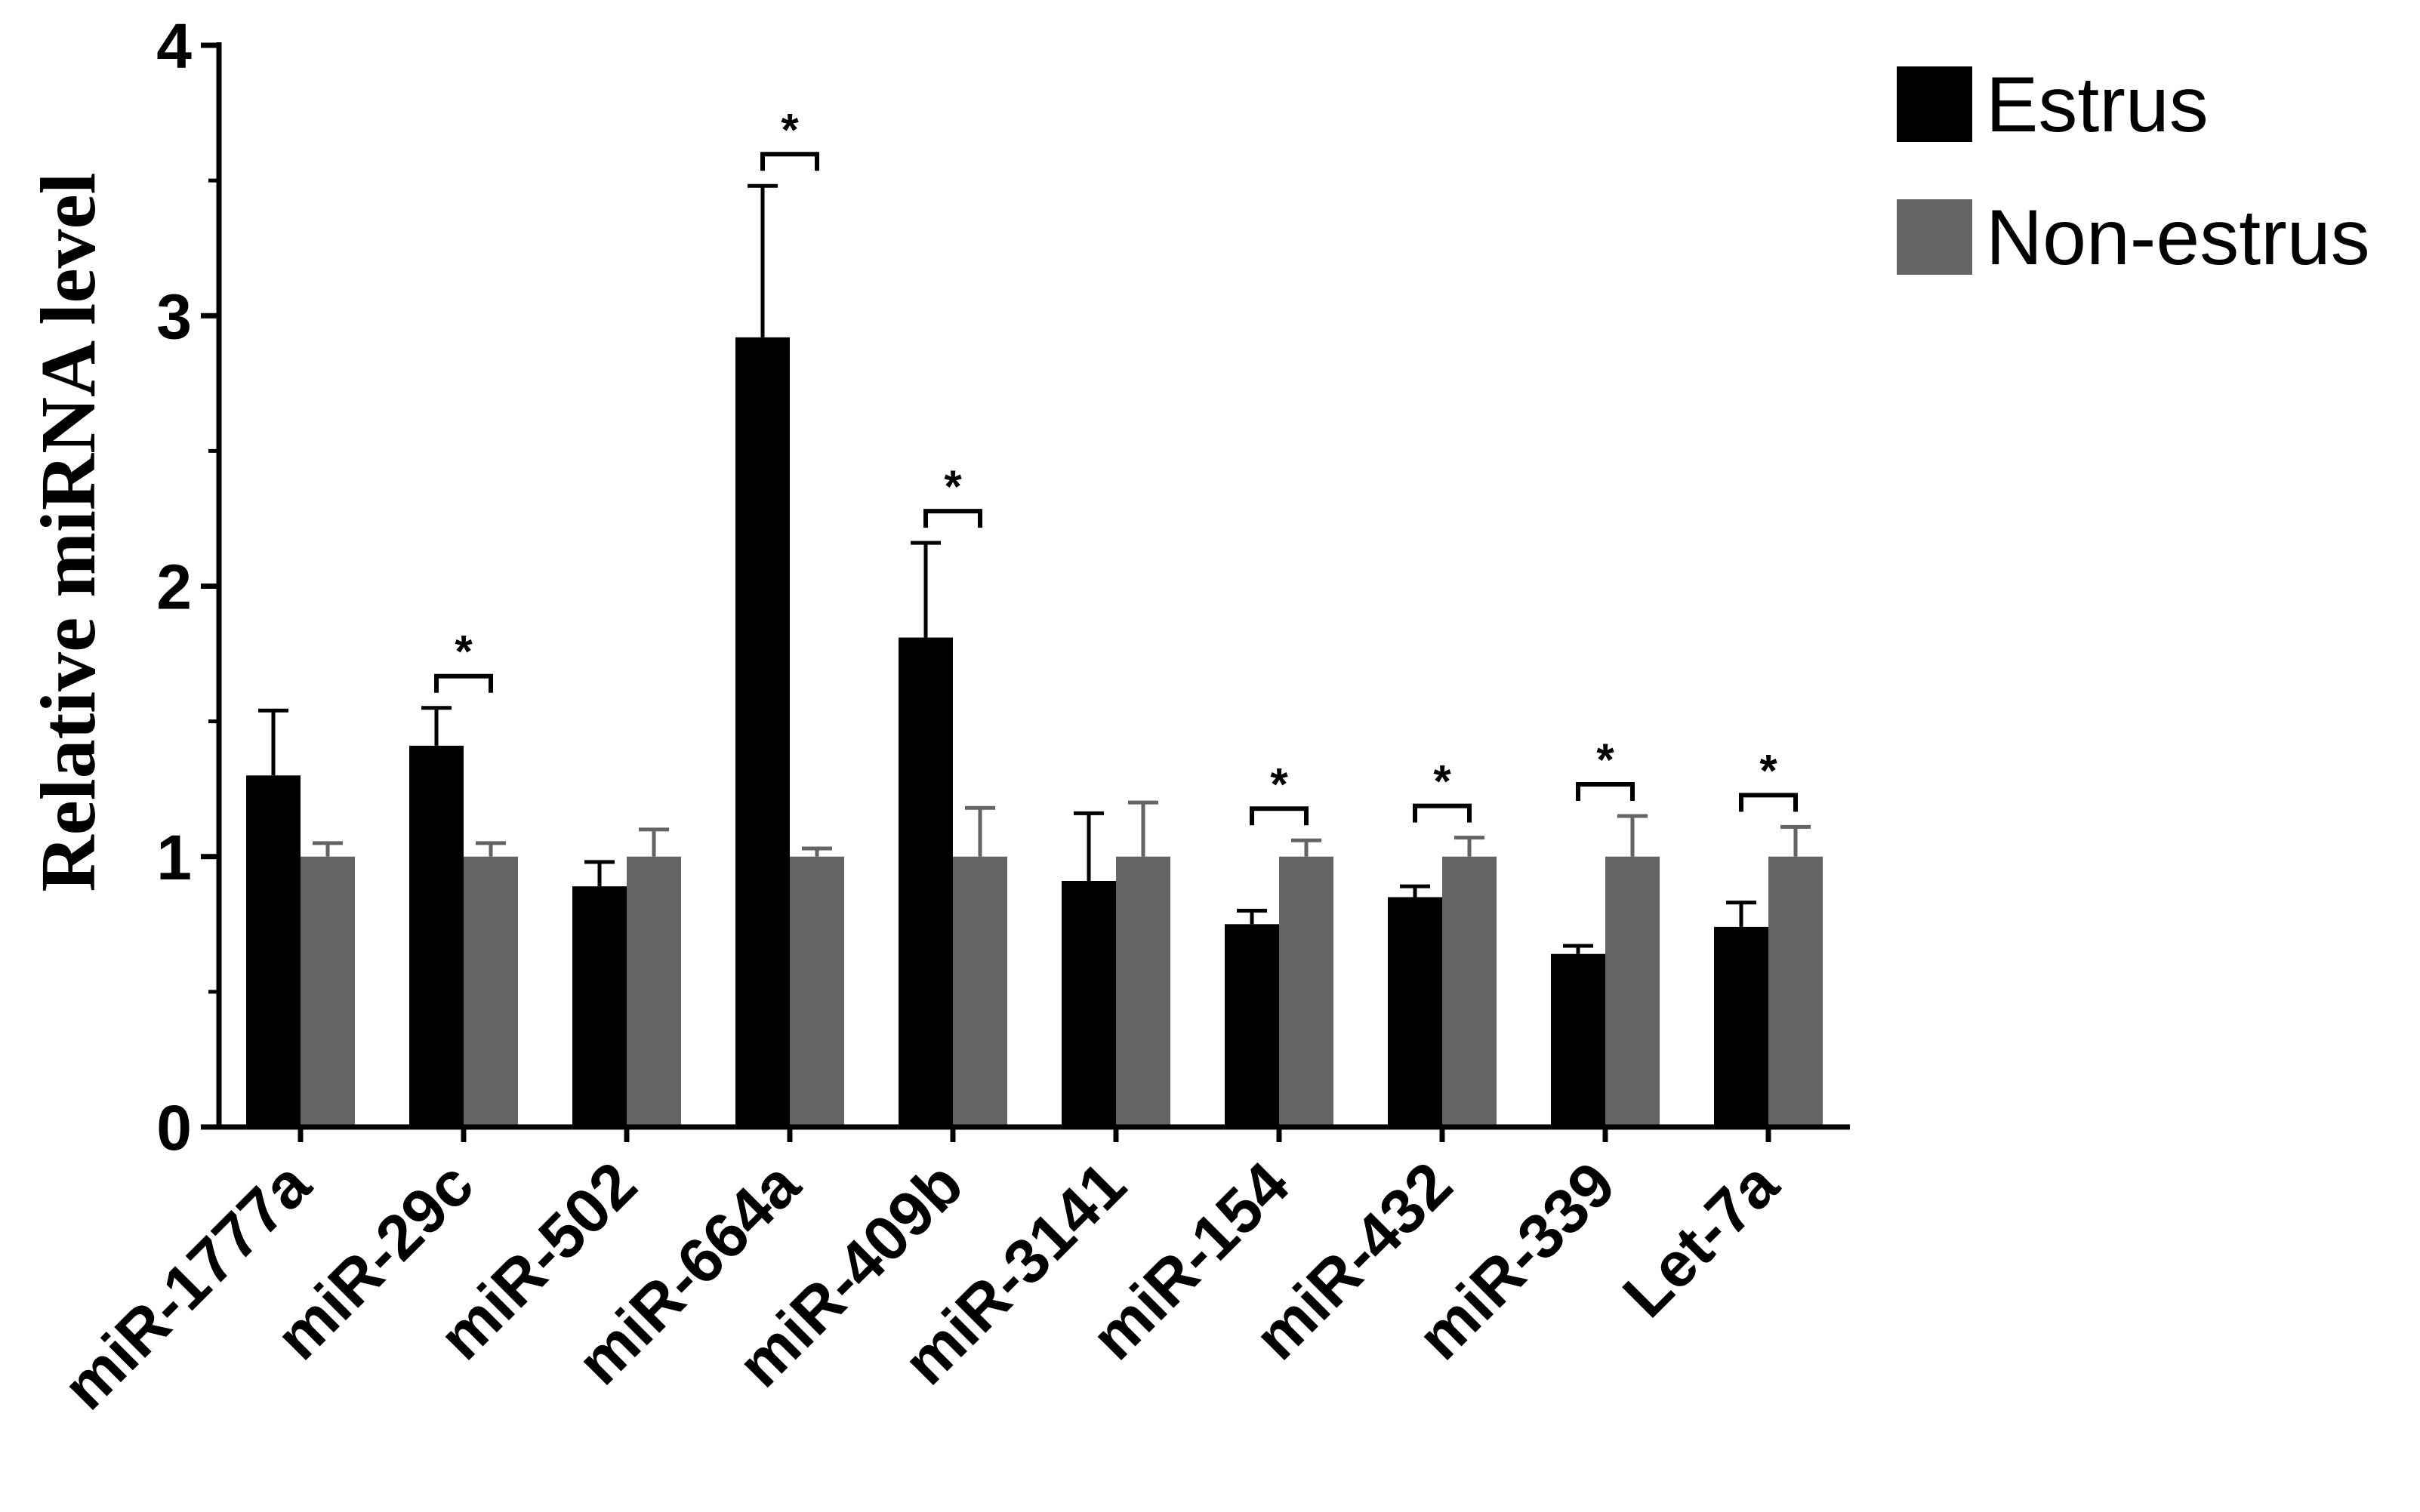  Describe the element at coordinates (464, 652) in the screenshot. I see `significance-star-1: *` at that location.